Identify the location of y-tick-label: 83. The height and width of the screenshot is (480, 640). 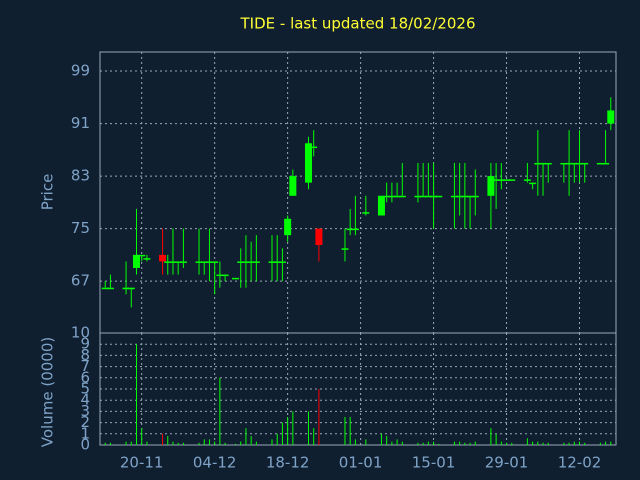
(80, 176).